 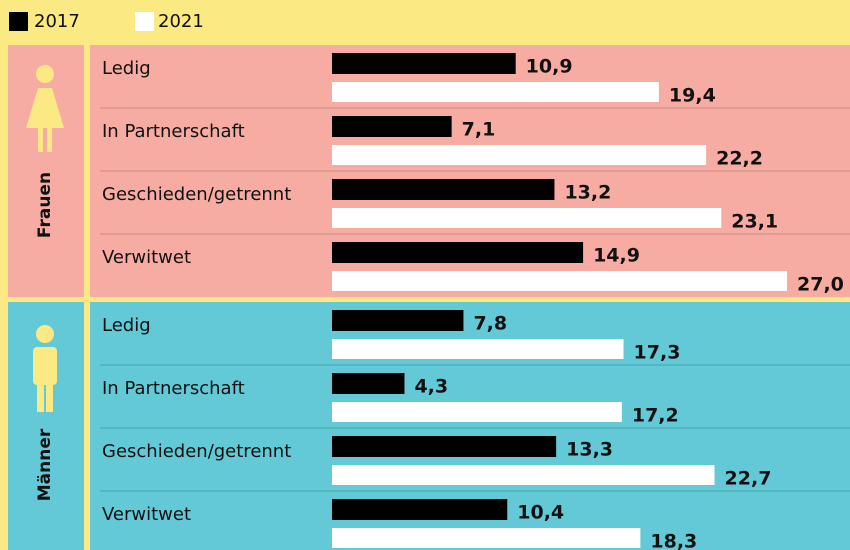 What do you see at coordinates (589, 450) in the screenshot?
I see `value-label: 13,3` at bounding box center [589, 450].